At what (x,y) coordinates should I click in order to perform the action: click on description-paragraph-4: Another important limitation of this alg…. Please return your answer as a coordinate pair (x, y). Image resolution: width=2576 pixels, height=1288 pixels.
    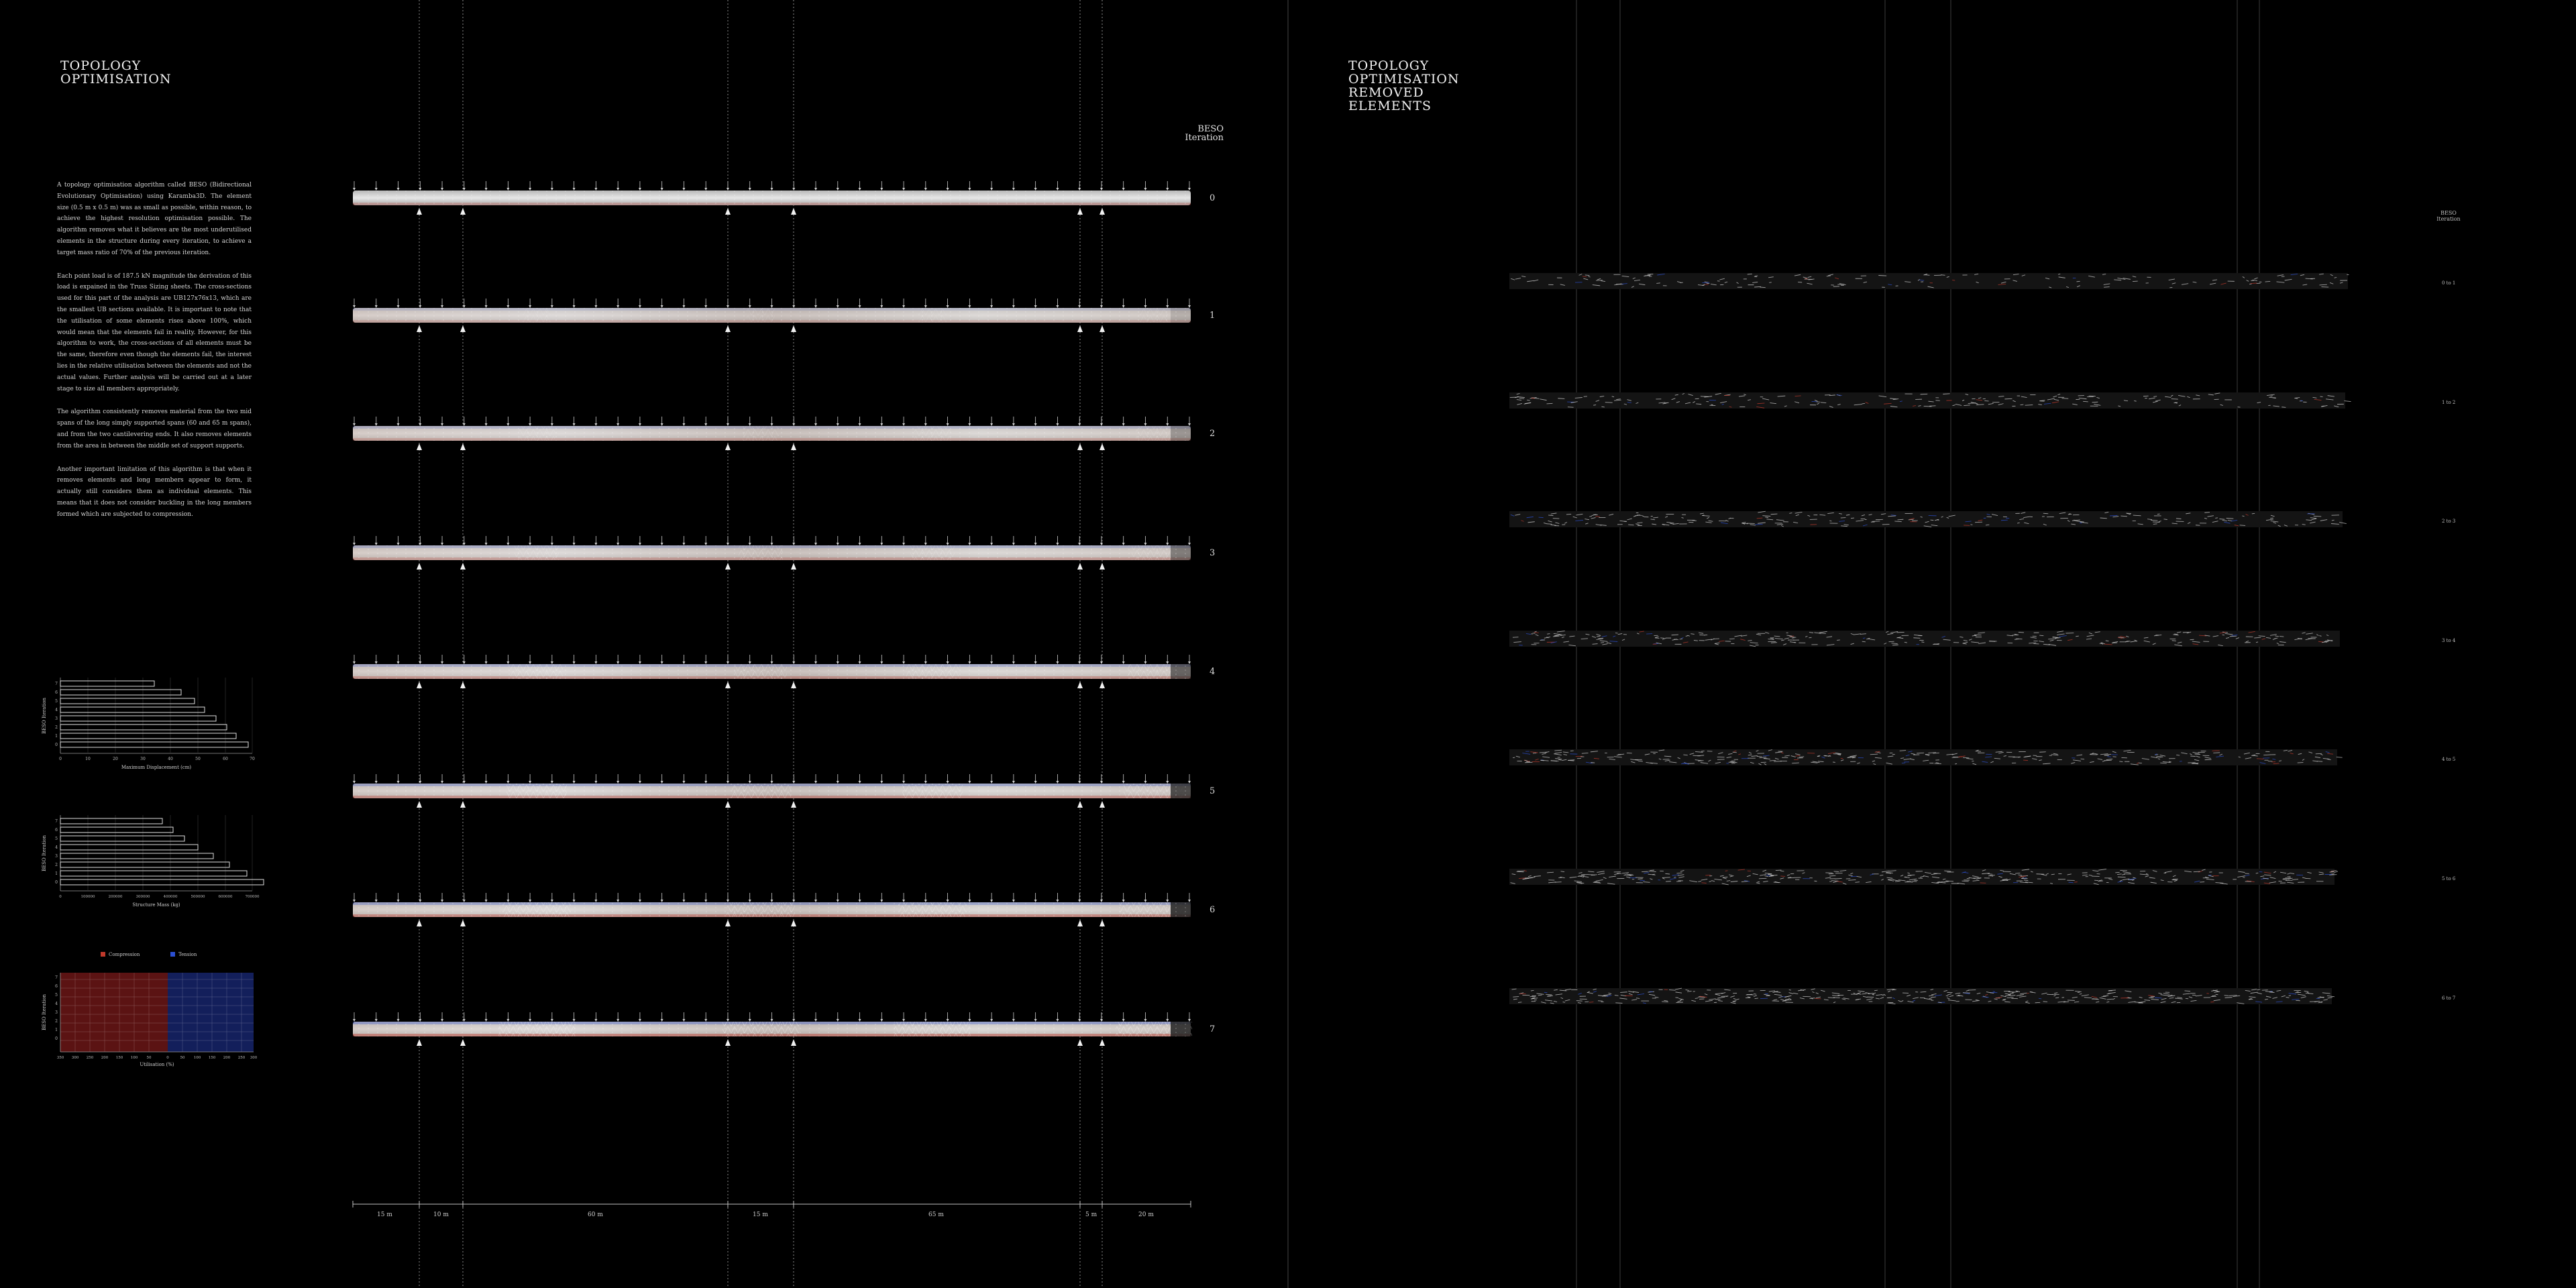
    Looking at the image, I should click on (154, 492).